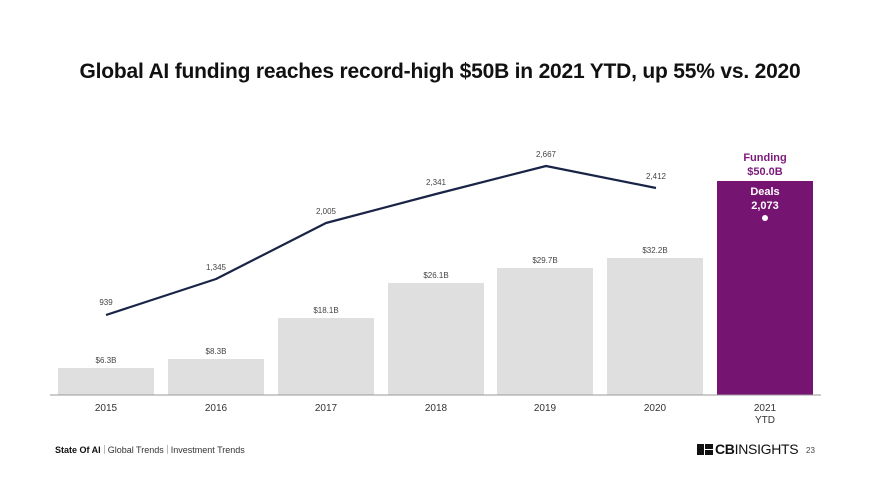 This screenshot has height=494, width=880. Describe the element at coordinates (207, 450) in the screenshot. I see `footer-crumb: Investment Trends` at that location.